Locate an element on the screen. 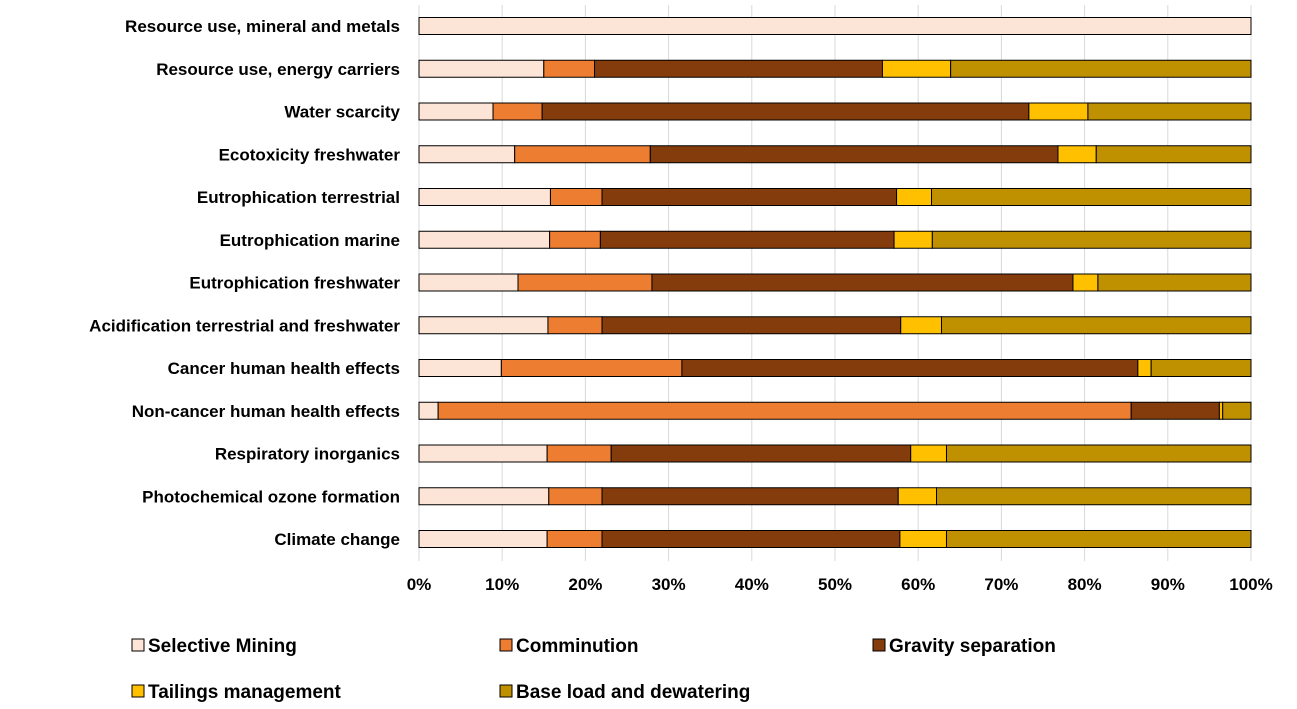 The width and height of the screenshot is (1297, 709). x-tick-labels: 0% 10% 20% 30% 40% 50% 60% 70% 80% 90% 100% is located at coordinates (840, 584).